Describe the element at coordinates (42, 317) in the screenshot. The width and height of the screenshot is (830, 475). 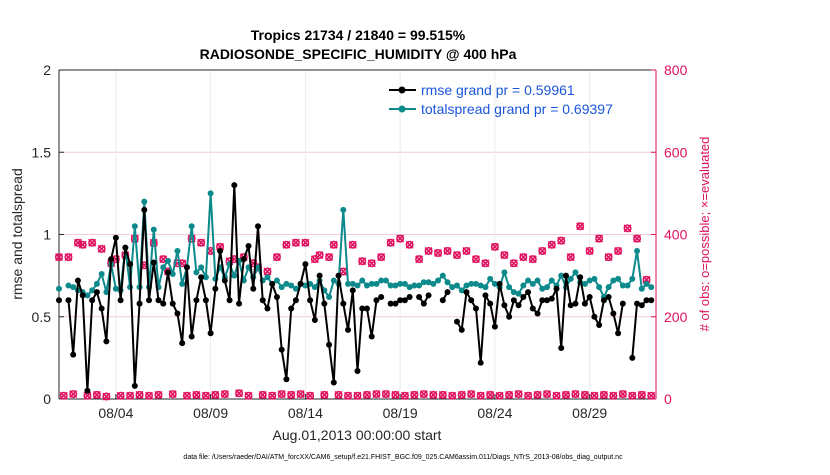
I see `y-tick-label: 0.5` at that location.